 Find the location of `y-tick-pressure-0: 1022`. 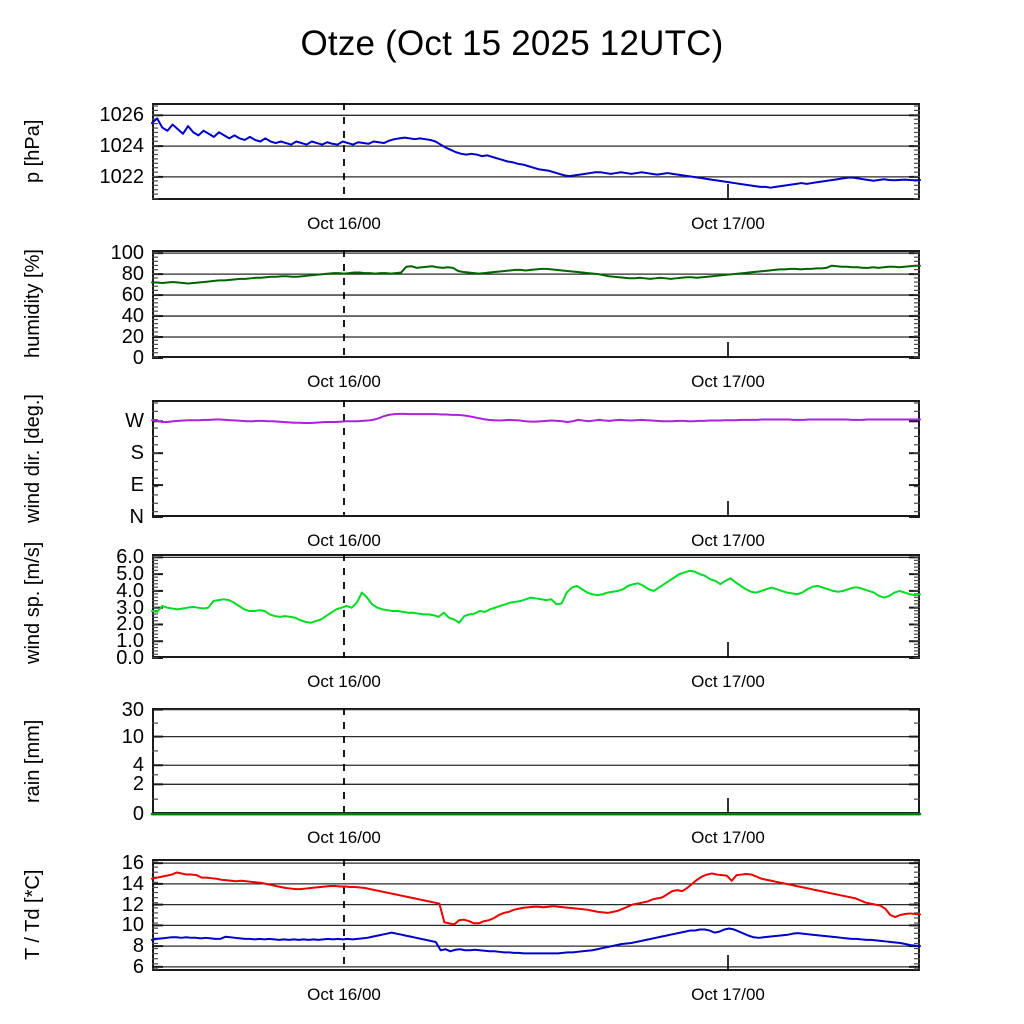

y-tick-pressure-0: 1022 is located at coordinates (122, 176).